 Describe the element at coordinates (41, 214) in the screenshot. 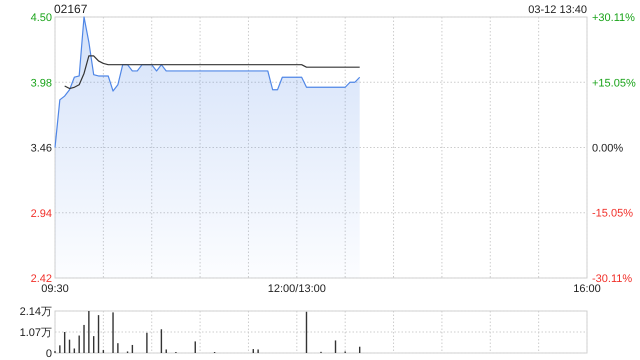

I see `y-tick-label: 2.94` at that location.